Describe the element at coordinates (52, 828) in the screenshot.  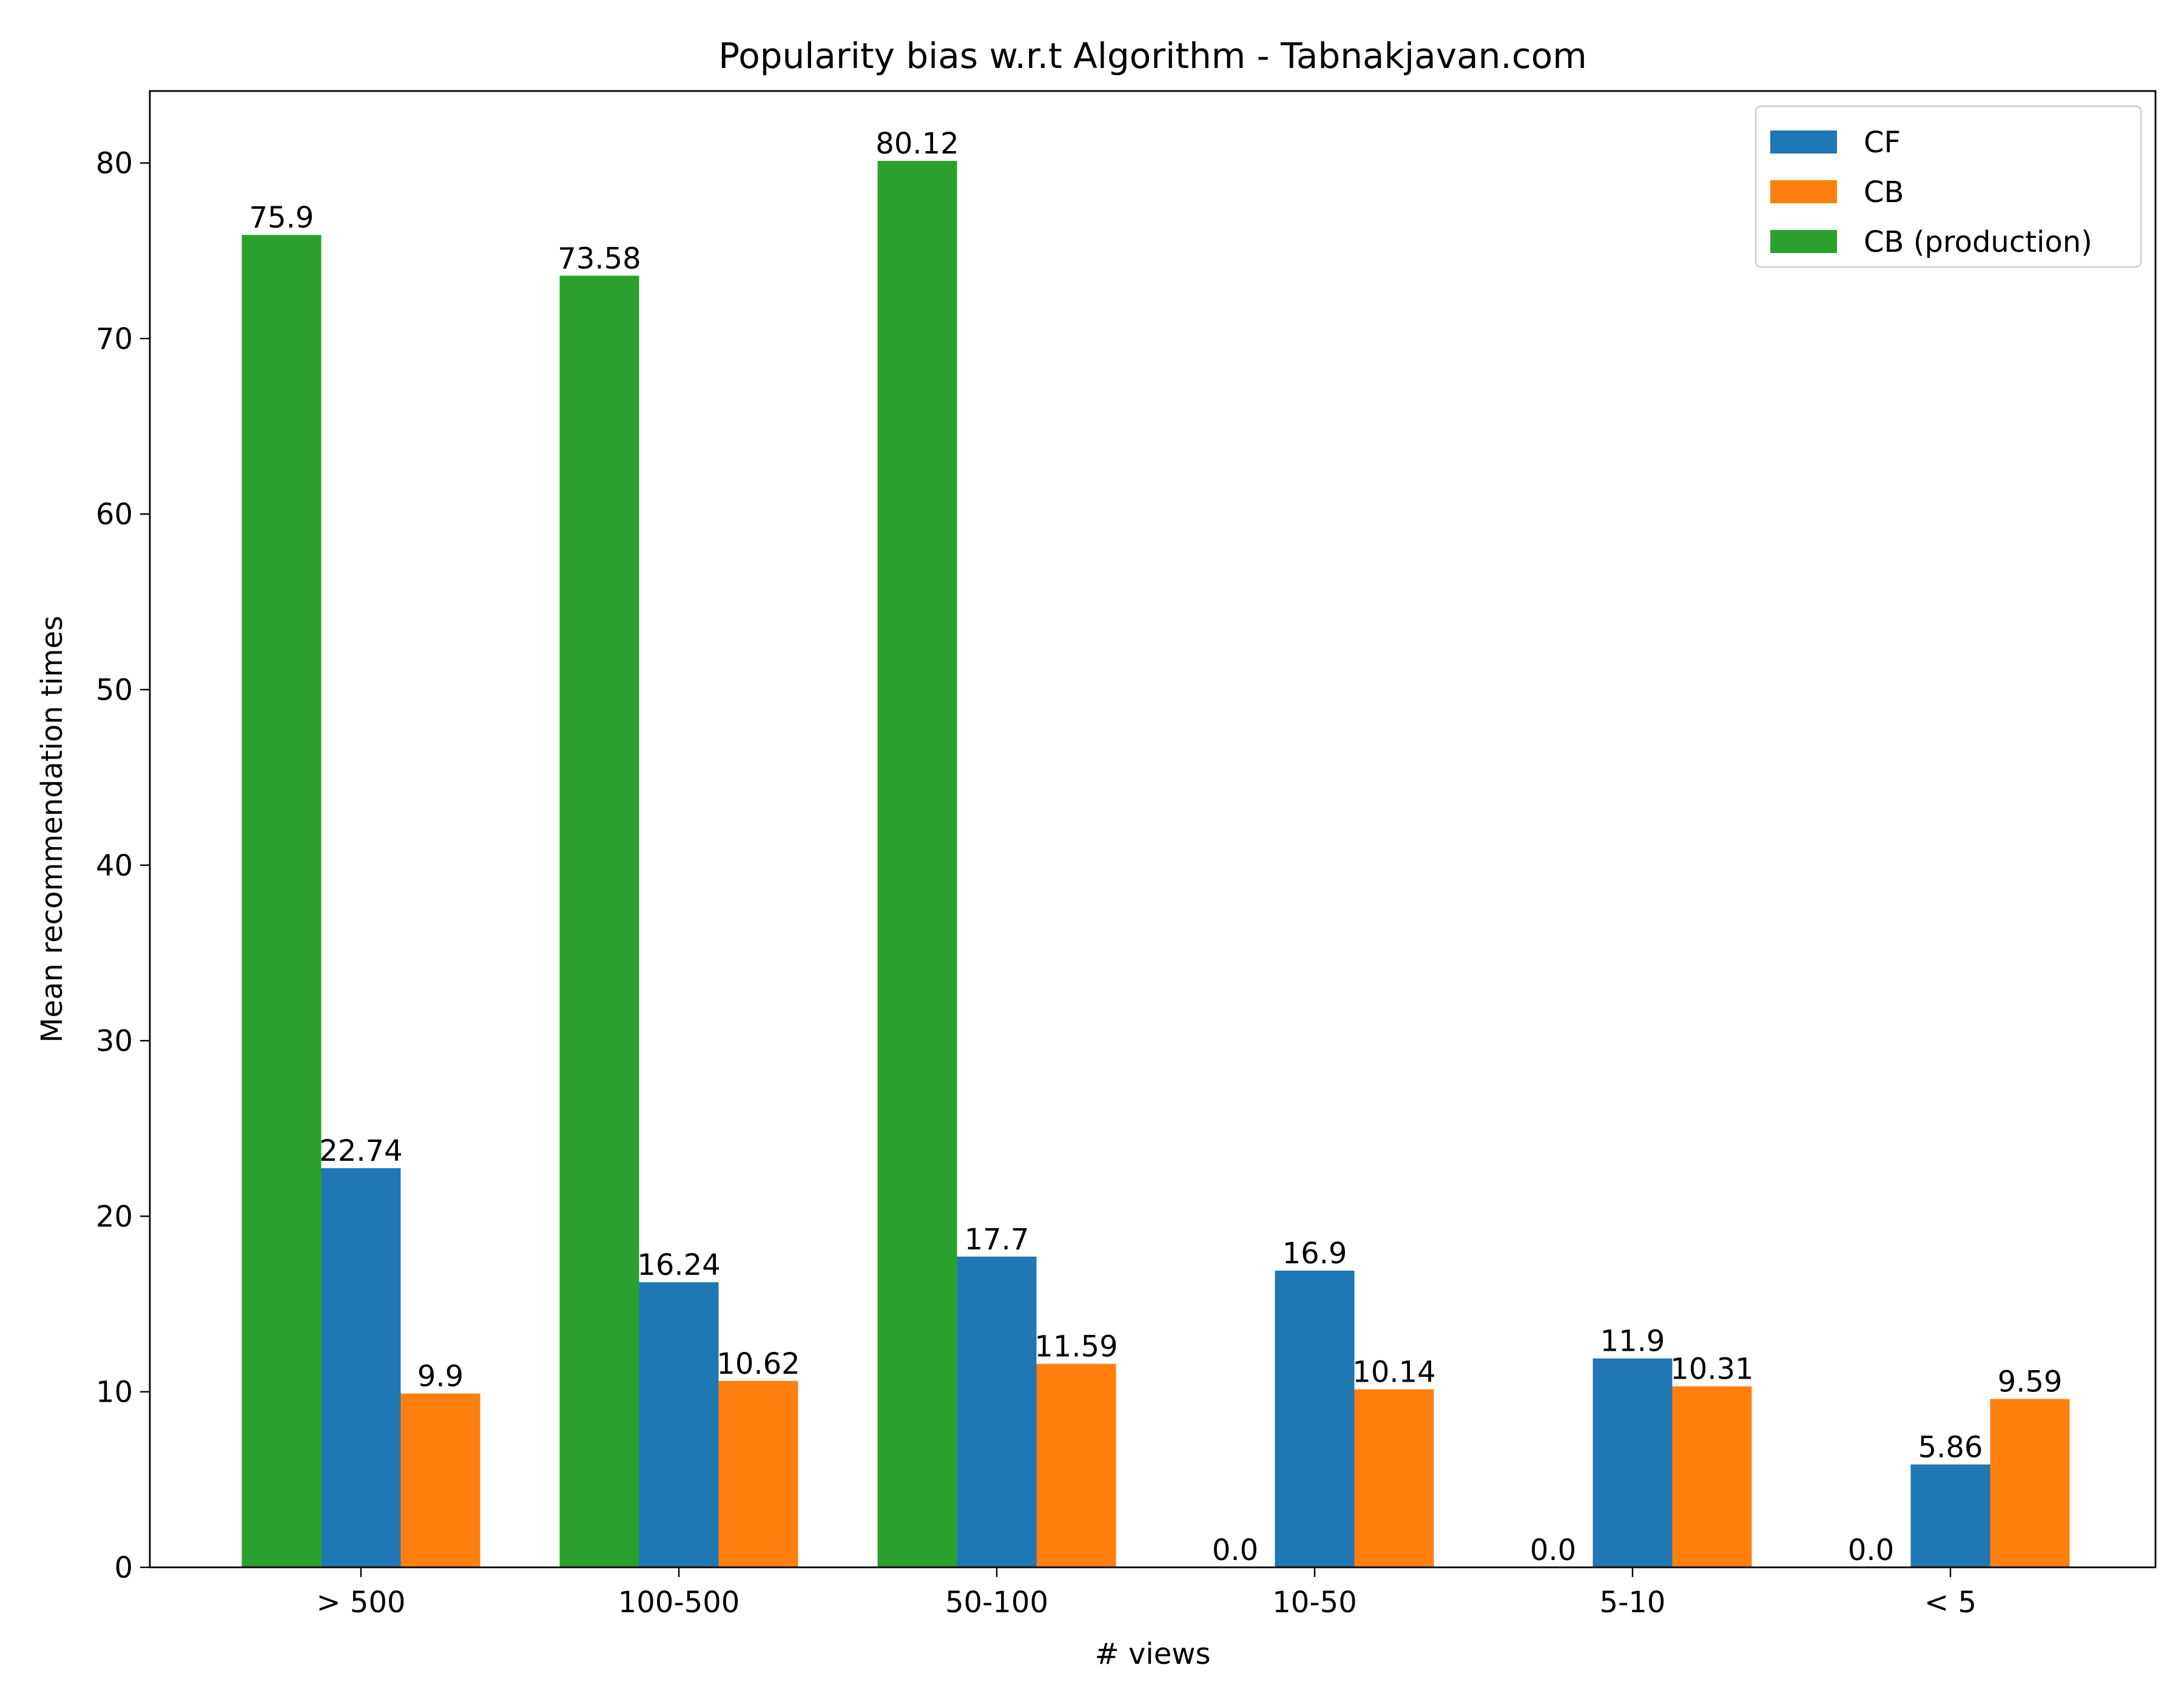
I see `y-axis-label: Mean recommendation times` at that location.